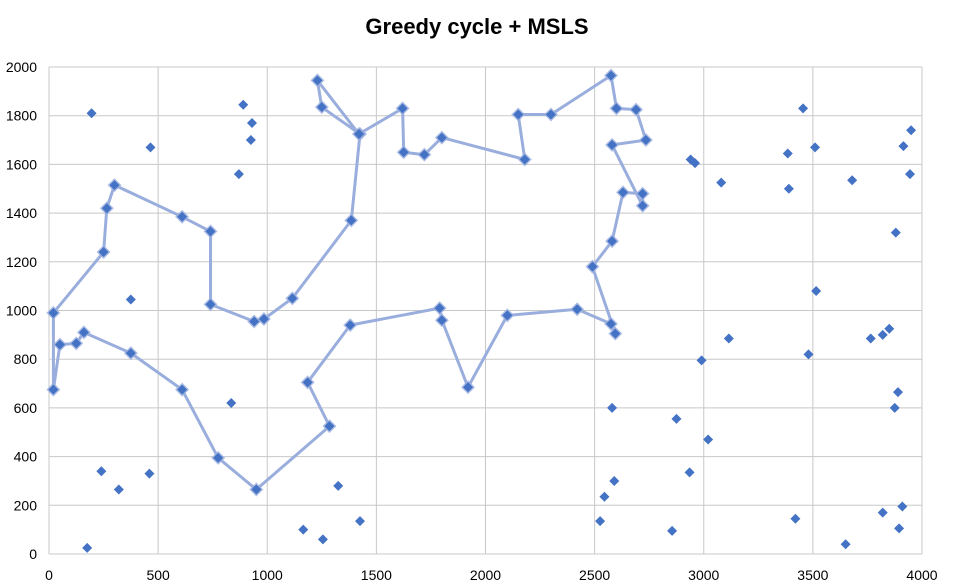 Image resolution: width=954 pixels, height=588 pixels. Describe the element at coordinates (21, 116) in the screenshot. I see `y-tick-label: 1800` at that location.